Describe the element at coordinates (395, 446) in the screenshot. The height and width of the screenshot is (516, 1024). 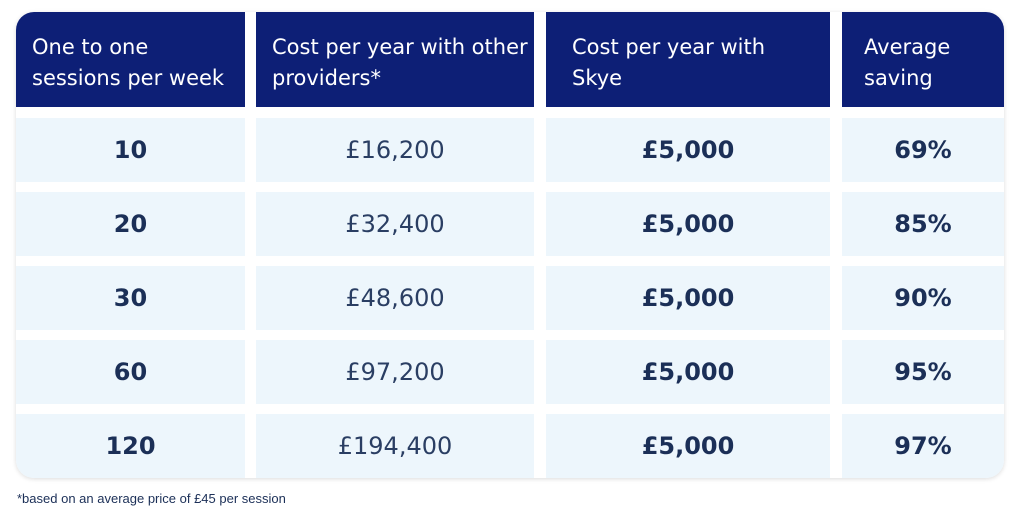
I see `cell-cost-other: £194,400` at that location.